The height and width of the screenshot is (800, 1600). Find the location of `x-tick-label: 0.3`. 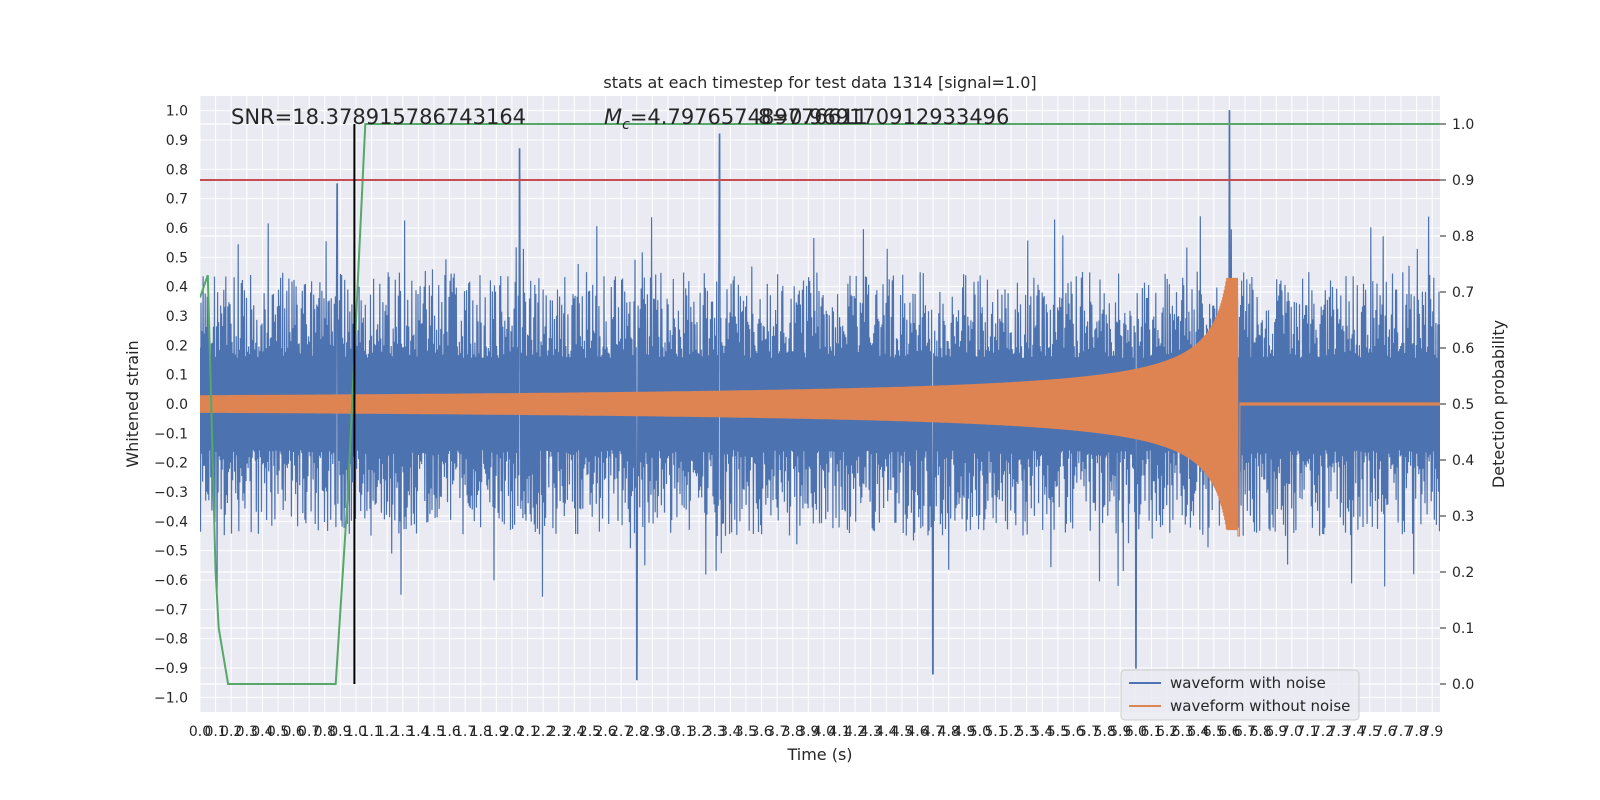

x-tick-label: 0.3 is located at coordinates (247, 732).